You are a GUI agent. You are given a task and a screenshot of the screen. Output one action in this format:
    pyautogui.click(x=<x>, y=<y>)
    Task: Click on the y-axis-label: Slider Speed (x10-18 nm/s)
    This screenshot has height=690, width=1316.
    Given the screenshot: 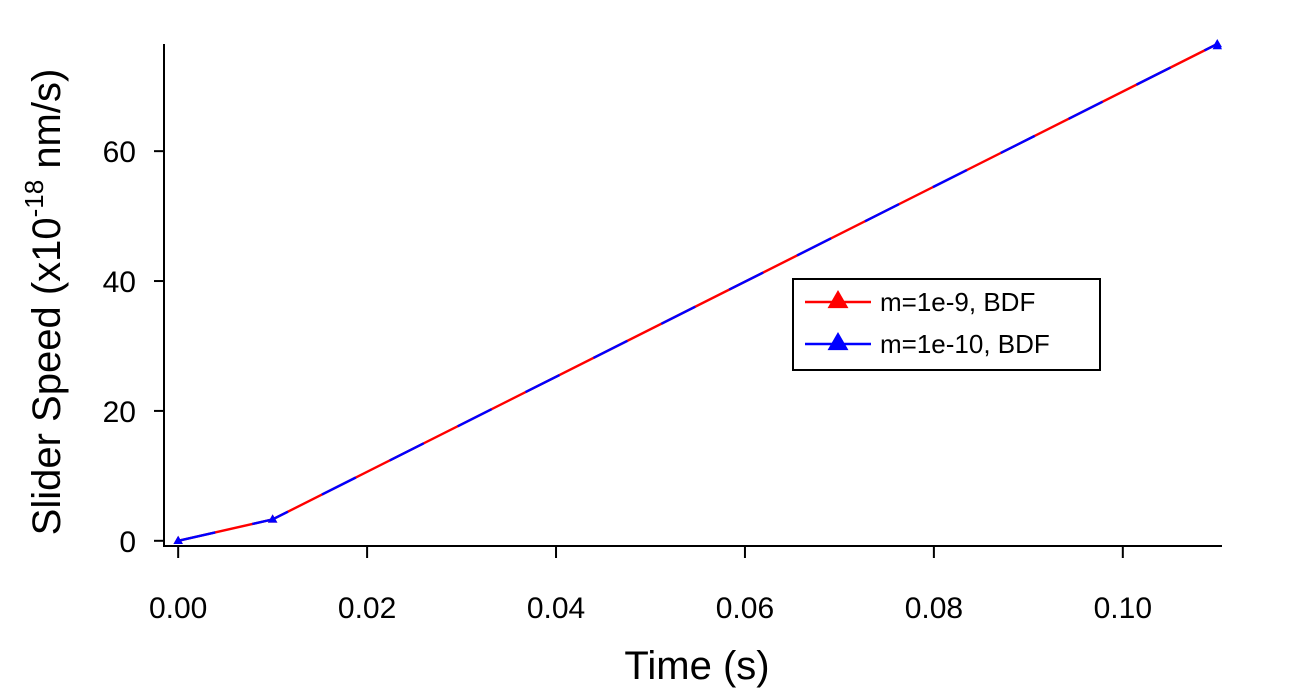 What is the action you would take?
    pyautogui.click(x=44, y=302)
    